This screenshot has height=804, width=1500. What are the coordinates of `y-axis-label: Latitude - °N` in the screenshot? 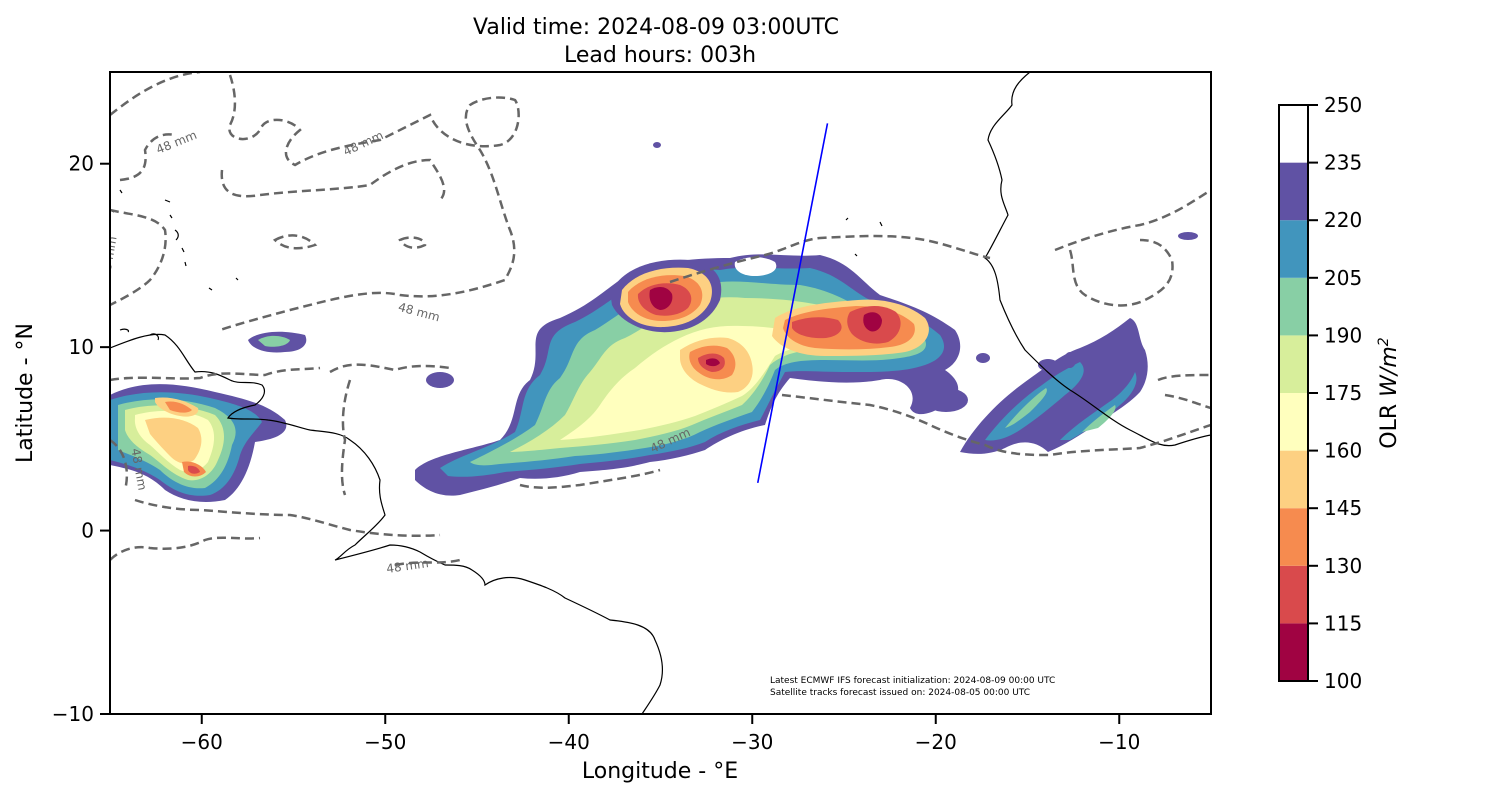 It's located at (25, 393).